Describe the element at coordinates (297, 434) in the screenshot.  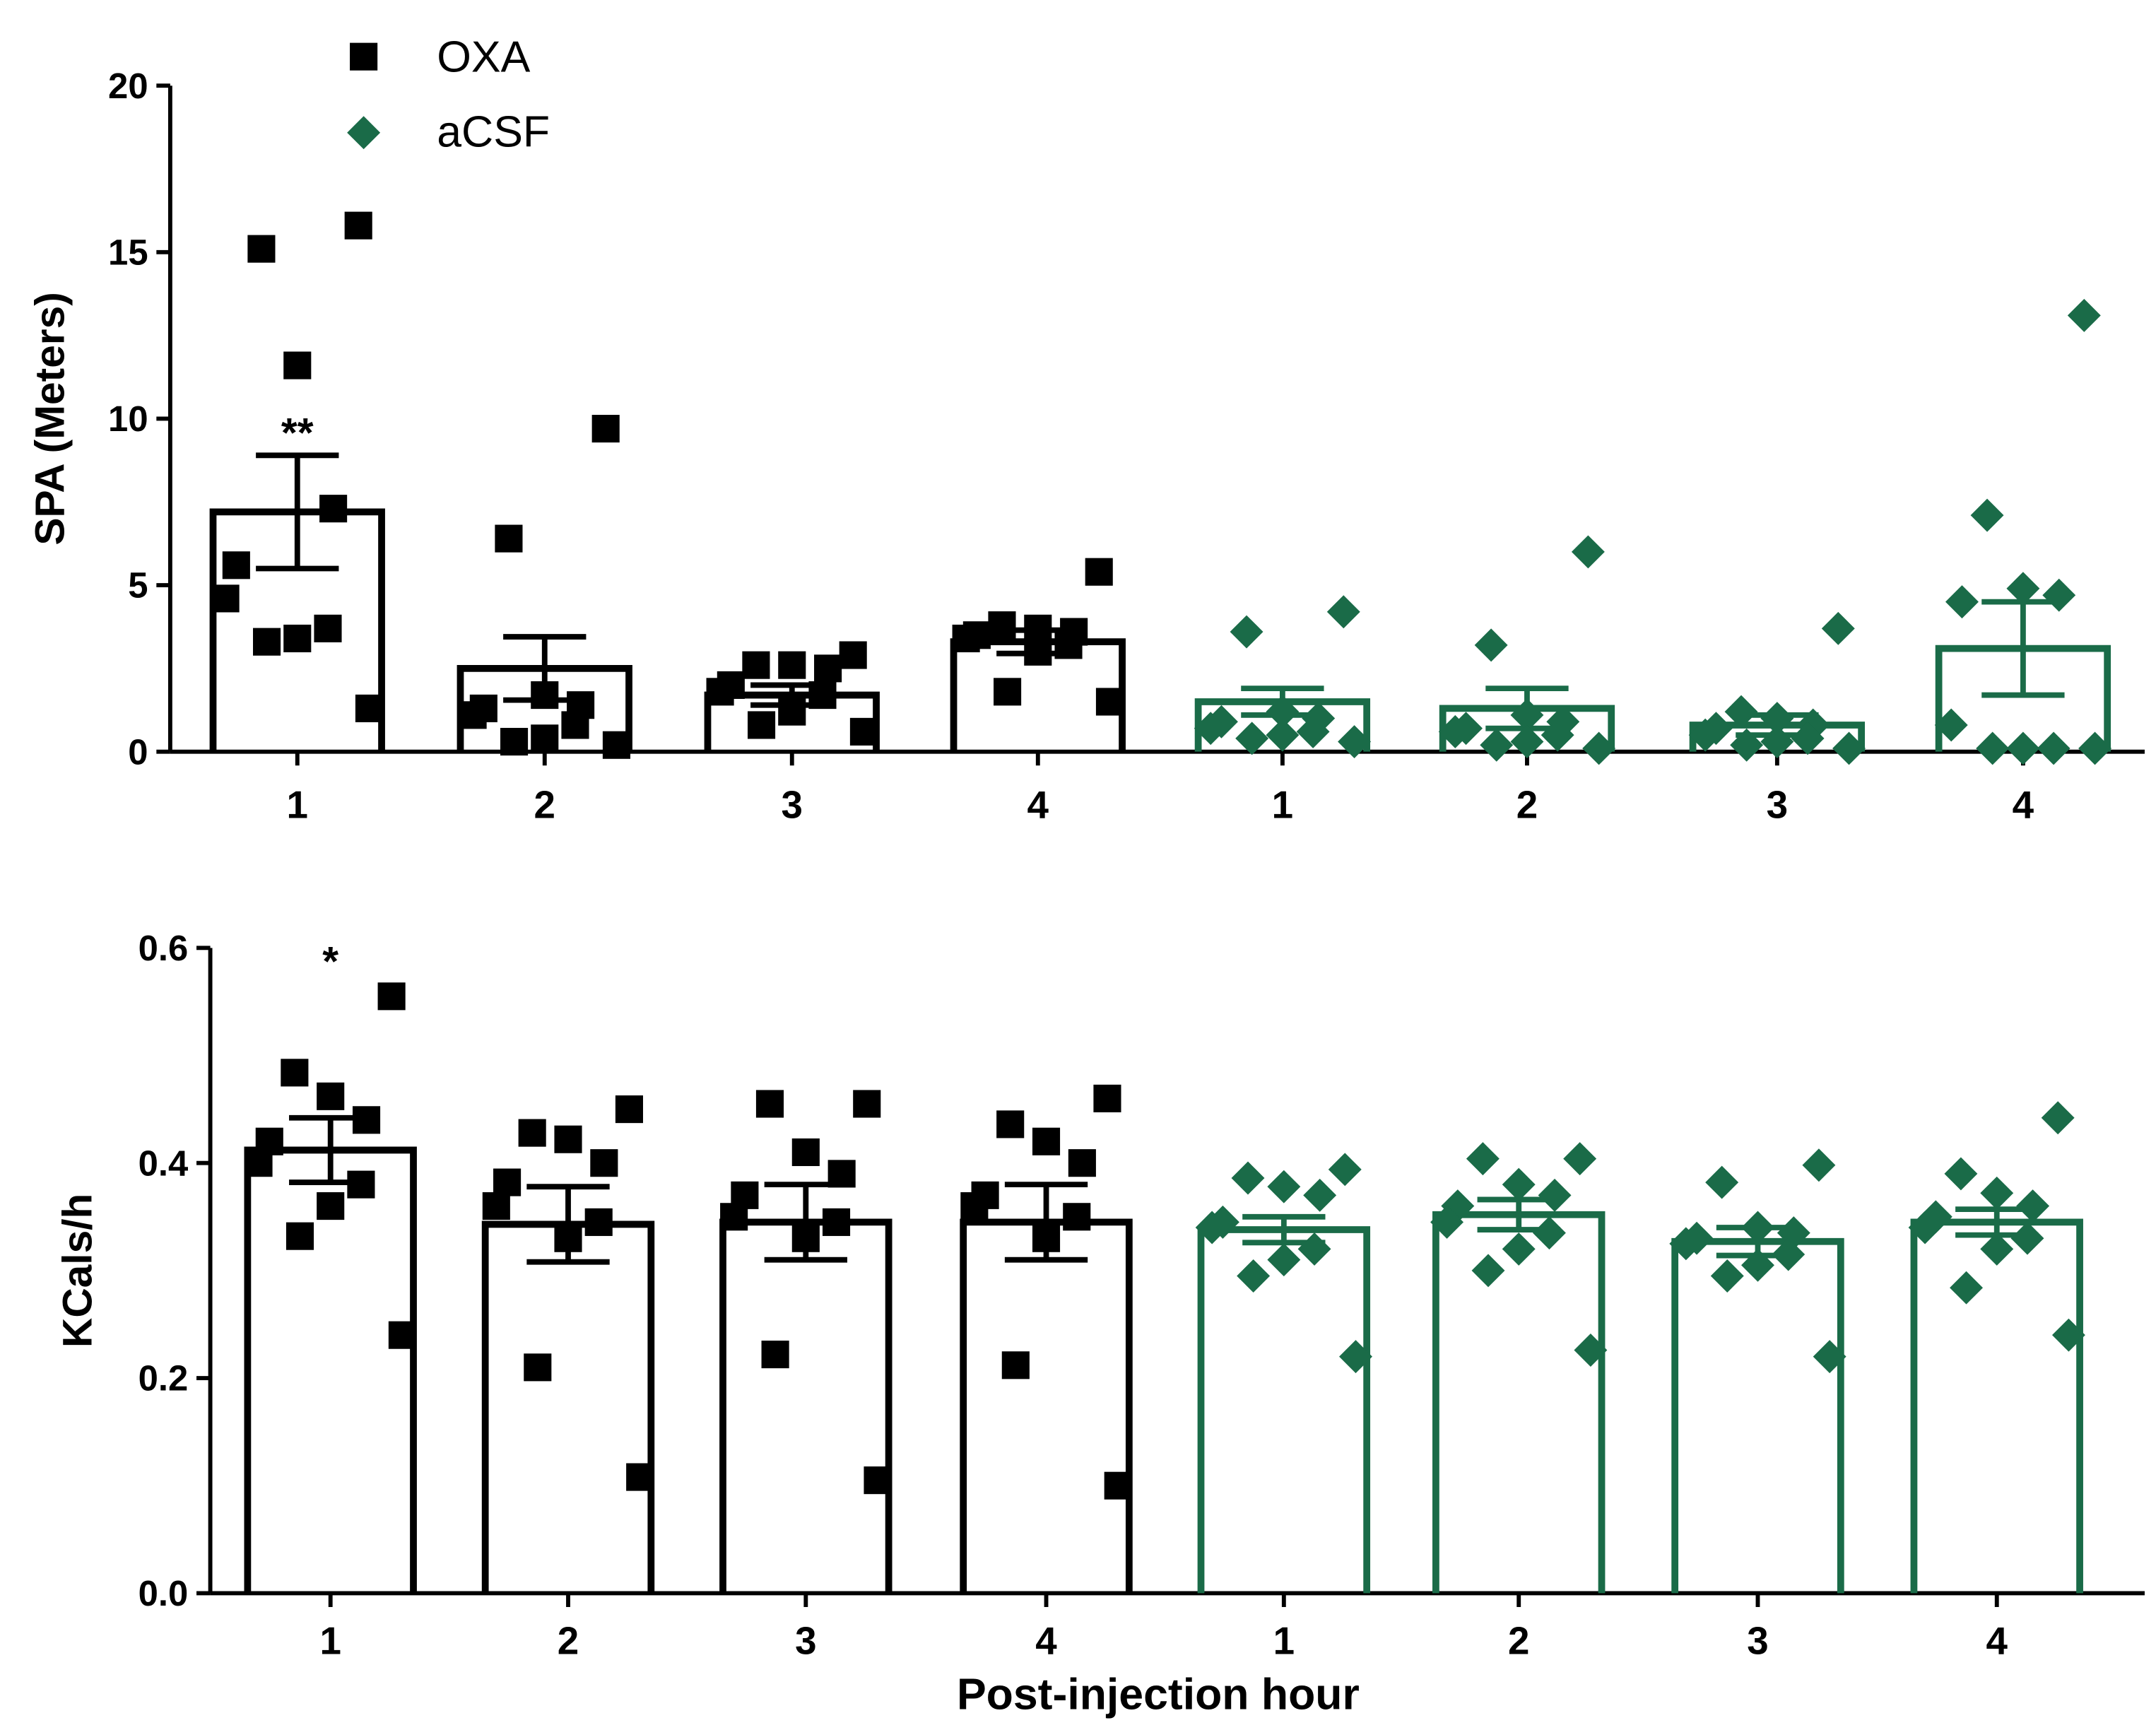
I see `significance-label: **` at that location.